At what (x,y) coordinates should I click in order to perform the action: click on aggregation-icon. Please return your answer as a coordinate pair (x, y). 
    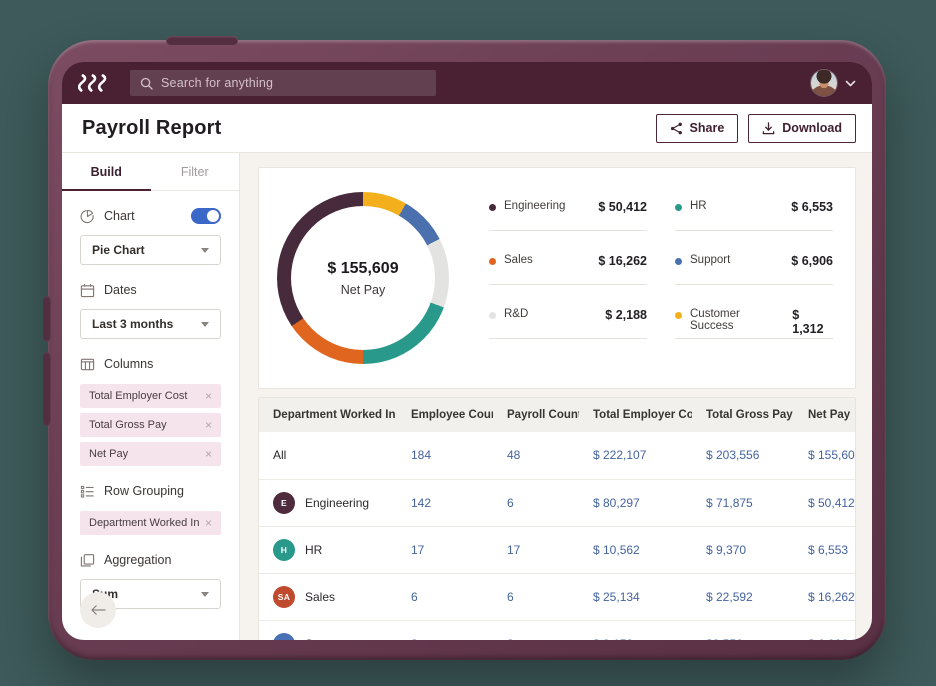
    Looking at the image, I should click on (87, 559).